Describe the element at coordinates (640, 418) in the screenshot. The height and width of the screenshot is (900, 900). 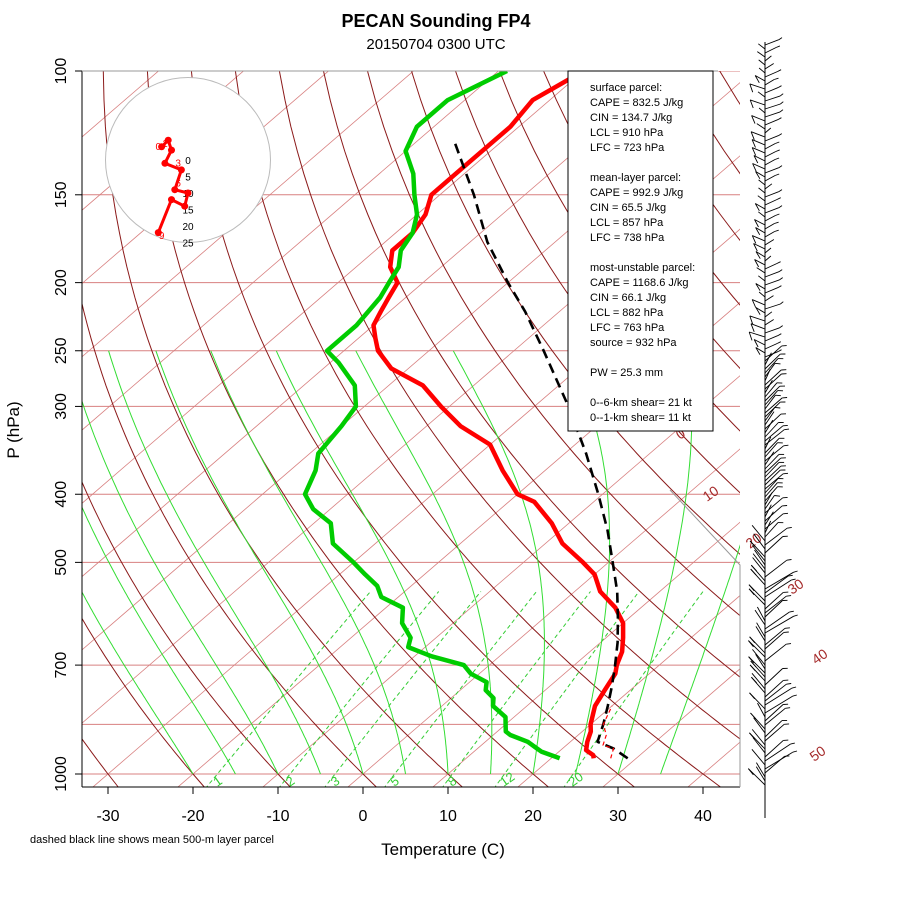
I see `info-box-line: 0--1-km shear= 11 kt` at that location.